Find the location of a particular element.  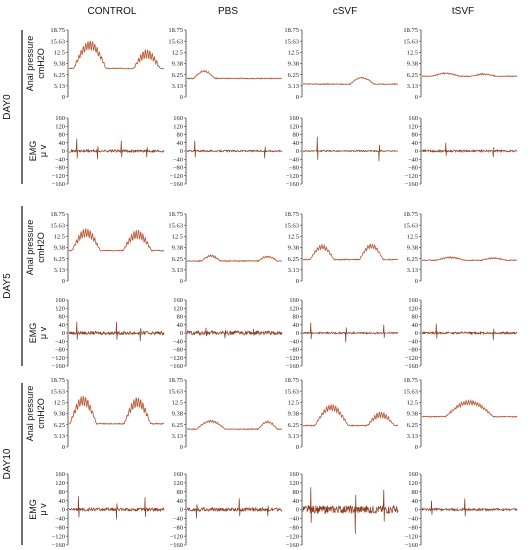

day-label: DAY10 is located at coordinates (7, 463).